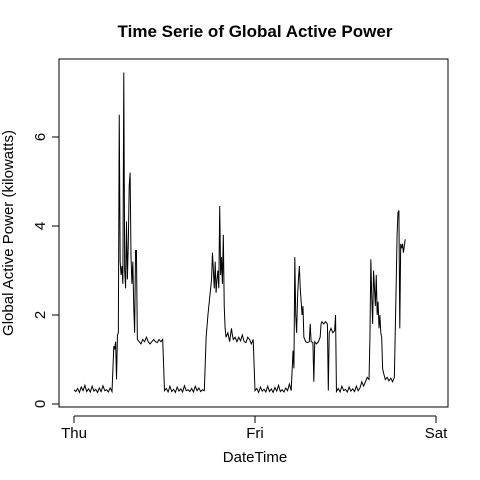 Image resolution: width=480 pixels, height=480 pixels. I want to click on x-tick-label-sat: Sat, so click(436, 433).